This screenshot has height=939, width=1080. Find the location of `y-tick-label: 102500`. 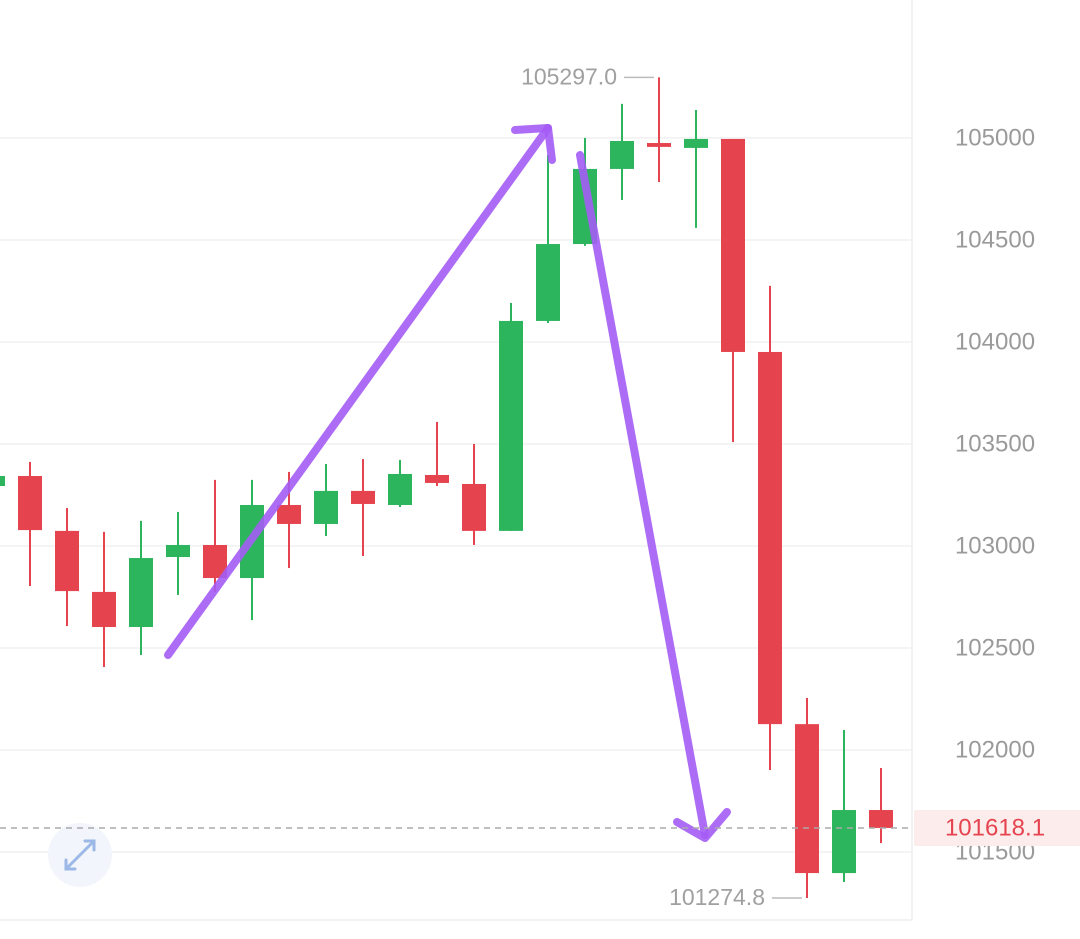

y-tick-label: 102500 is located at coordinates (995, 647).